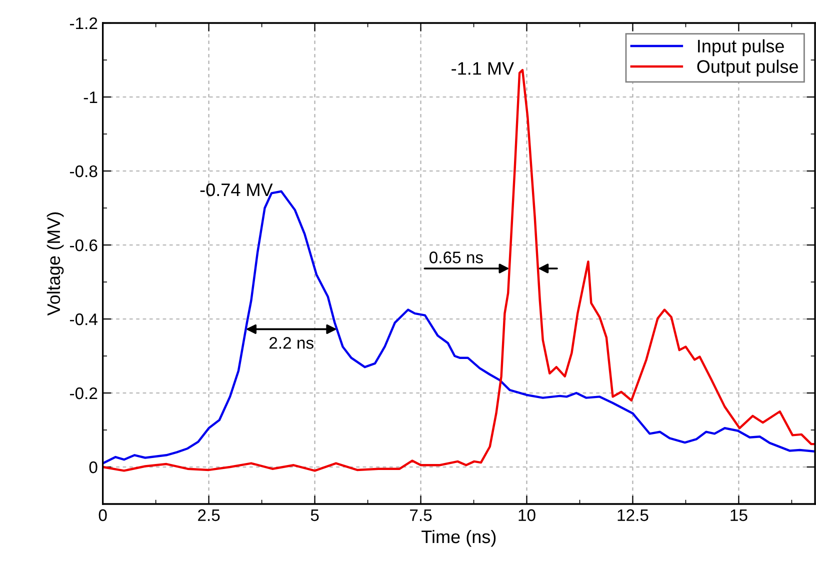  Describe the element at coordinates (483, 68) in the screenshot. I see `annotation: -1.1 MV` at that location.